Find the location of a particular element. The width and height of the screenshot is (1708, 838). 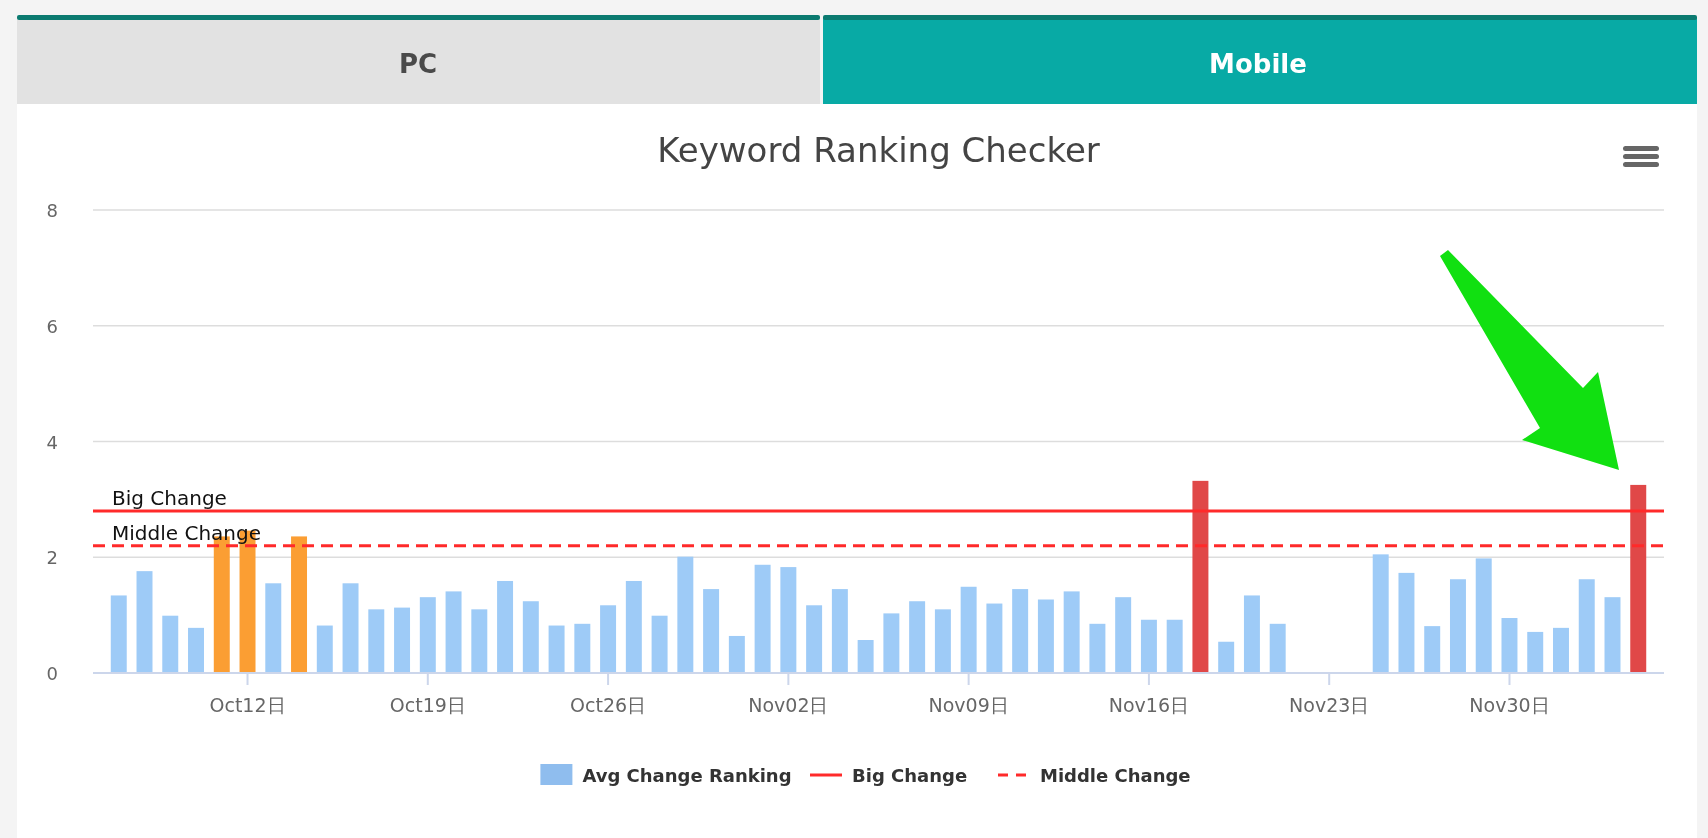

x-tick-label: Nov23日 is located at coordinates (1329, 705).